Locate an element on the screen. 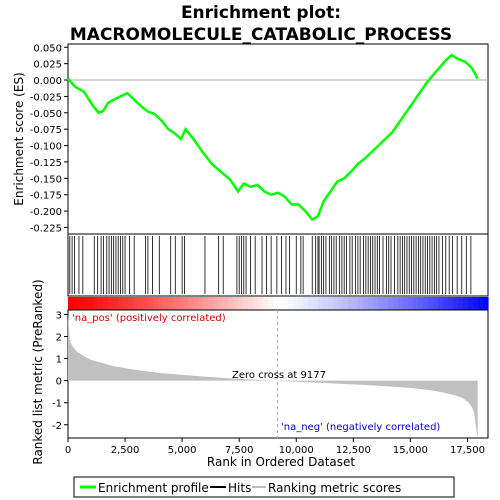 This screenshot has height=500, width=500. ranking-y-axis-label: Ranked list metric (PreRanked) is located at coordinates (38, 371).